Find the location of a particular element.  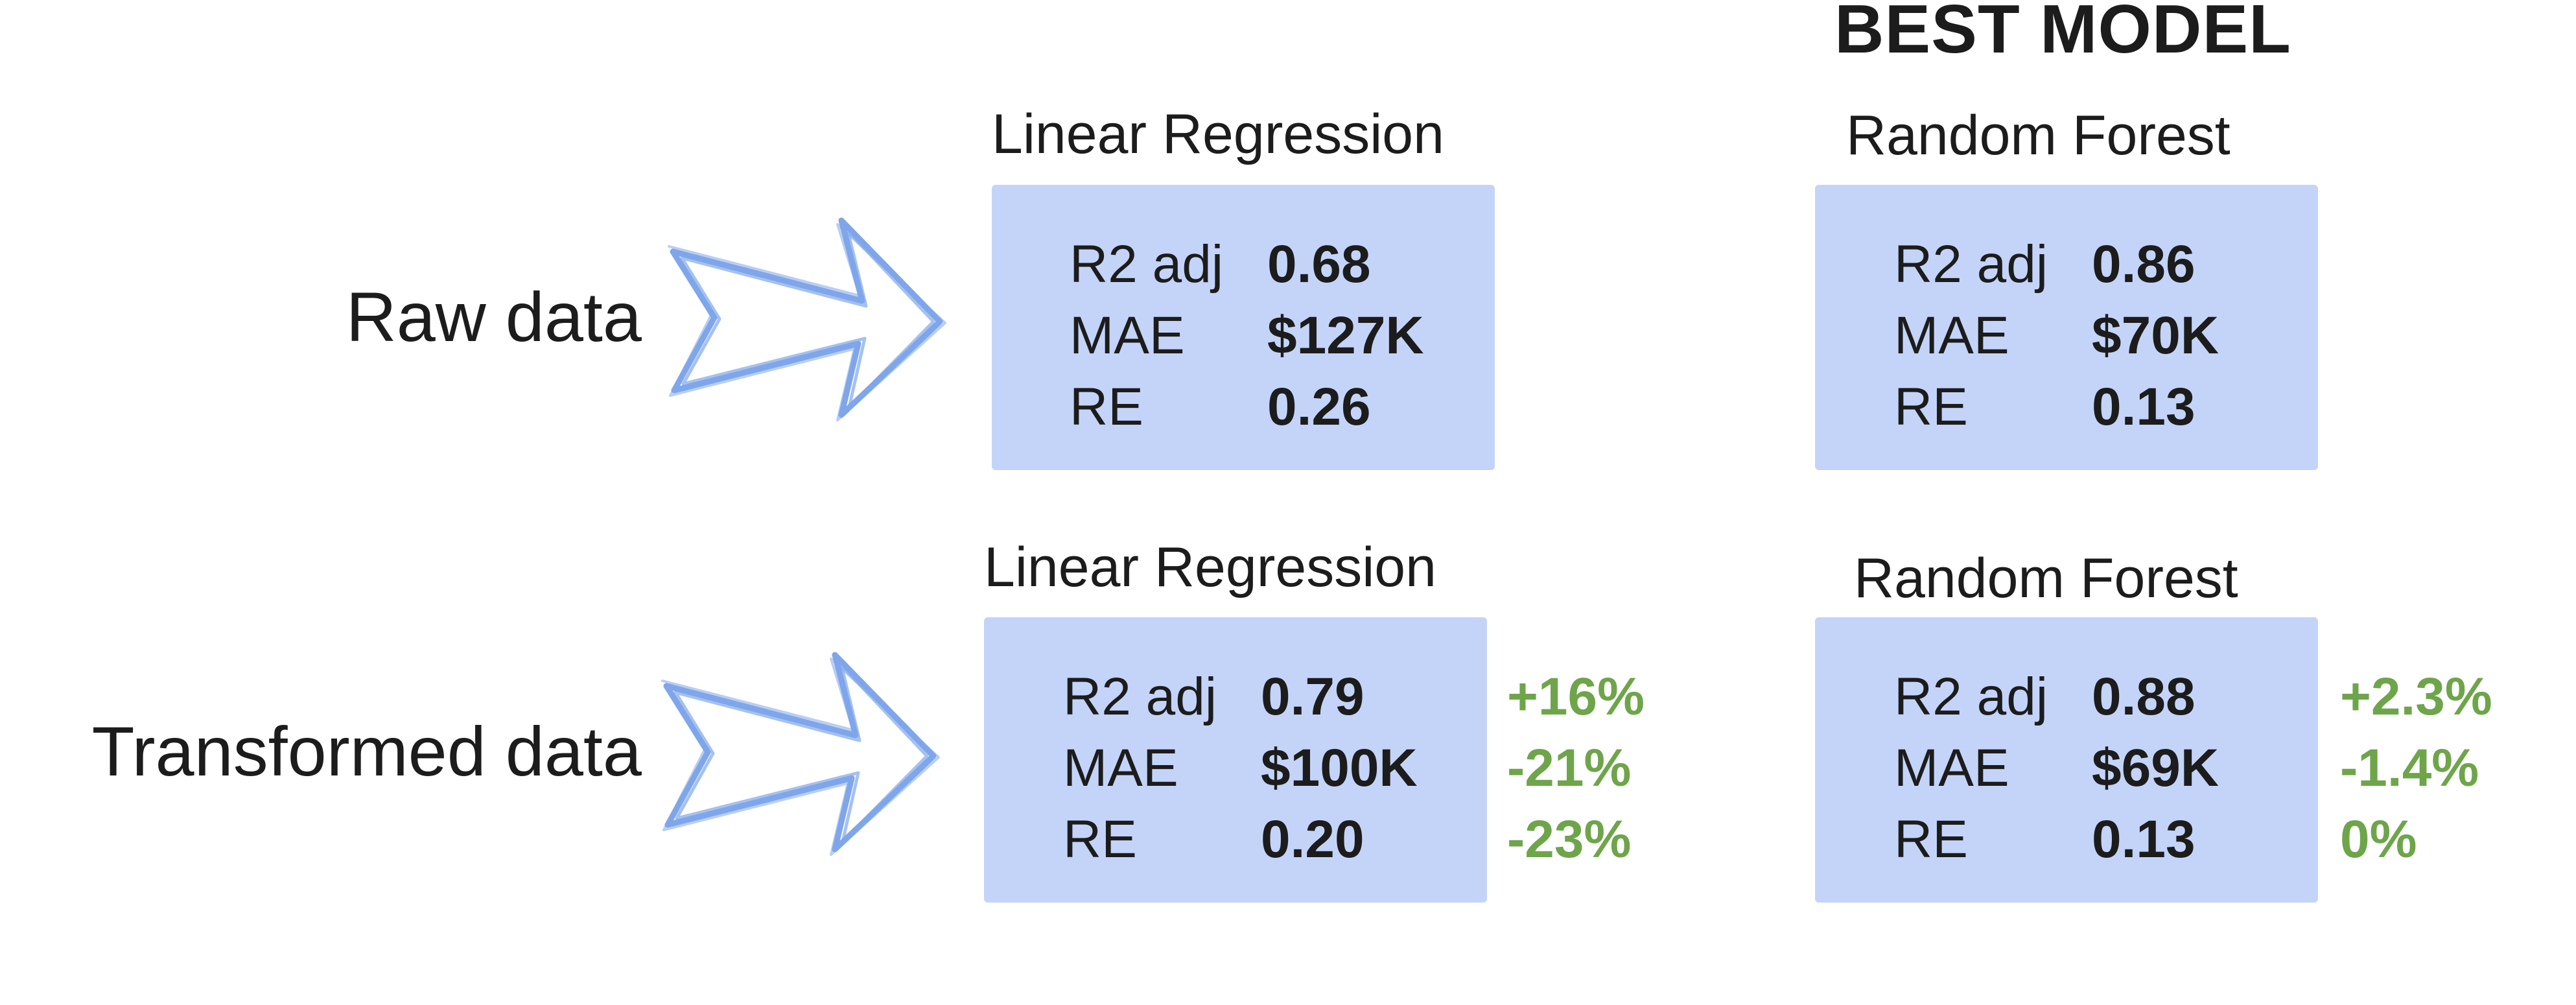

metric-value: 0.79 is located at coordinates (1312, 697).